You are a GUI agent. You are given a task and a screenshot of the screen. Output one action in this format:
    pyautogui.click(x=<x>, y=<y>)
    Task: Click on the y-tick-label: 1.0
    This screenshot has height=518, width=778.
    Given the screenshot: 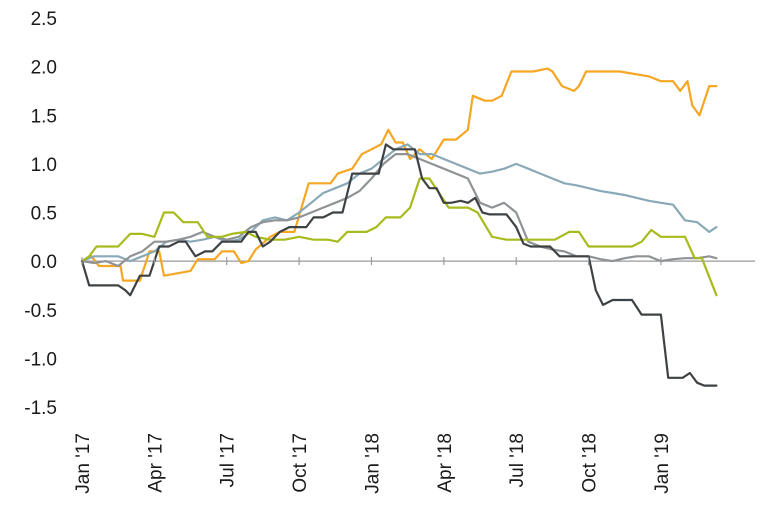 What is the action you would take?
    pyautogui.click(x=44, y=165)
    